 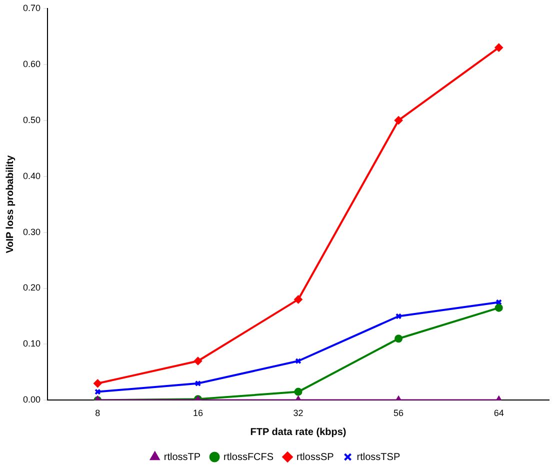 What do you see at coordinates (182, 457) in the screenshot?
I see `legend-label: rtlossTP` at bounding box center [182, 457].